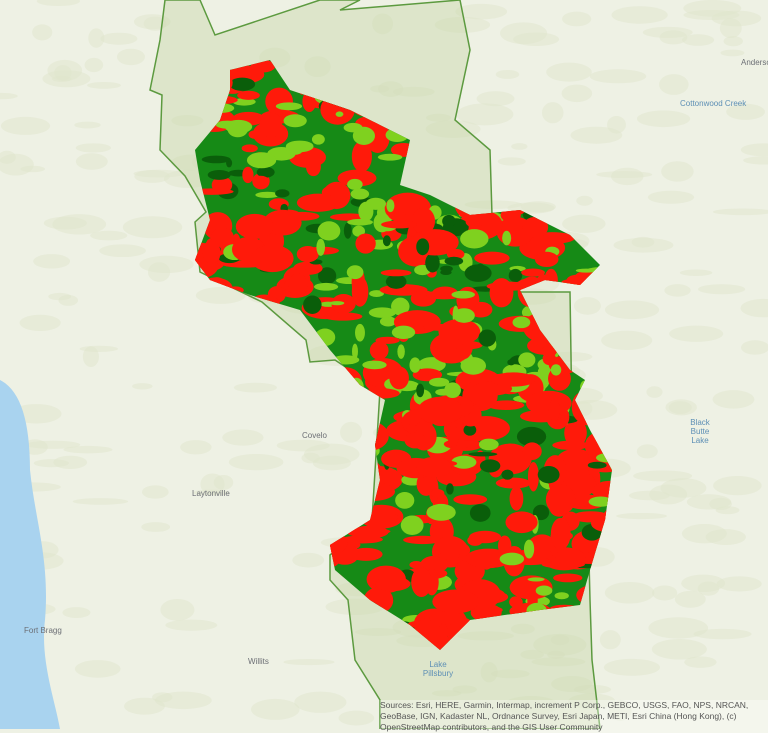 This screenshot has width=768, height=733. I want to click on place-label-covelo: Covelo, so click(314, 435).